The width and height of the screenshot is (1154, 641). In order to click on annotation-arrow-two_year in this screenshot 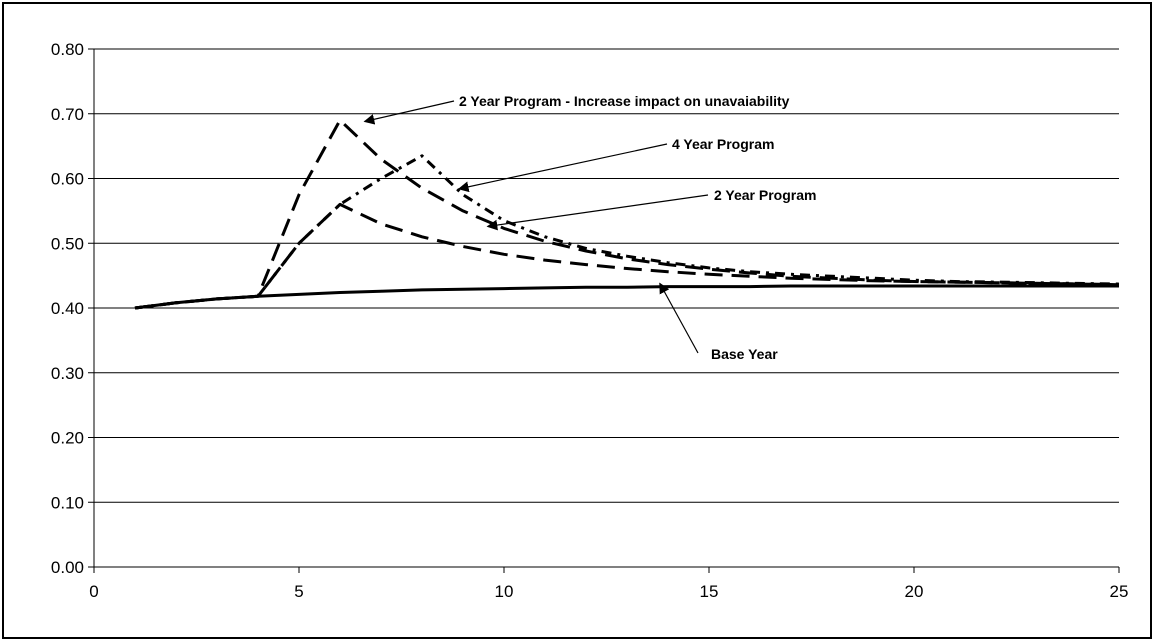, I will do `click(597, 212)`.